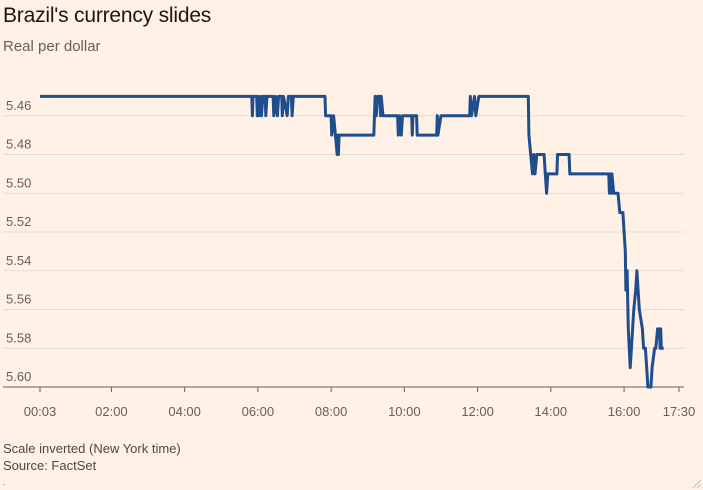  Describe the element at coordinates (679, 411) in the screenshot. I see `x-tick-label: 17:30` at that location.